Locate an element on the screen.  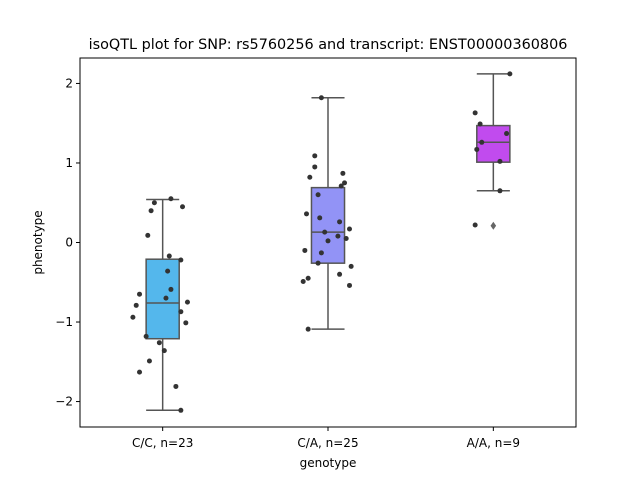
y-tick-label: −2 is located at coordinates (64, 402).